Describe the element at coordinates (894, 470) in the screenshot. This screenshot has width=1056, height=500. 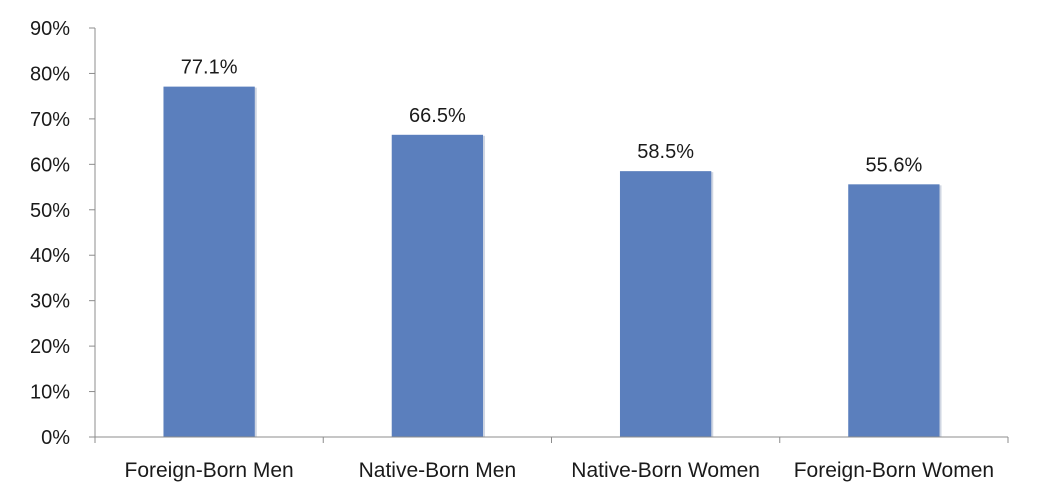
I see `category-label-foreign-born-women: Foreign-Born Women` at that location.